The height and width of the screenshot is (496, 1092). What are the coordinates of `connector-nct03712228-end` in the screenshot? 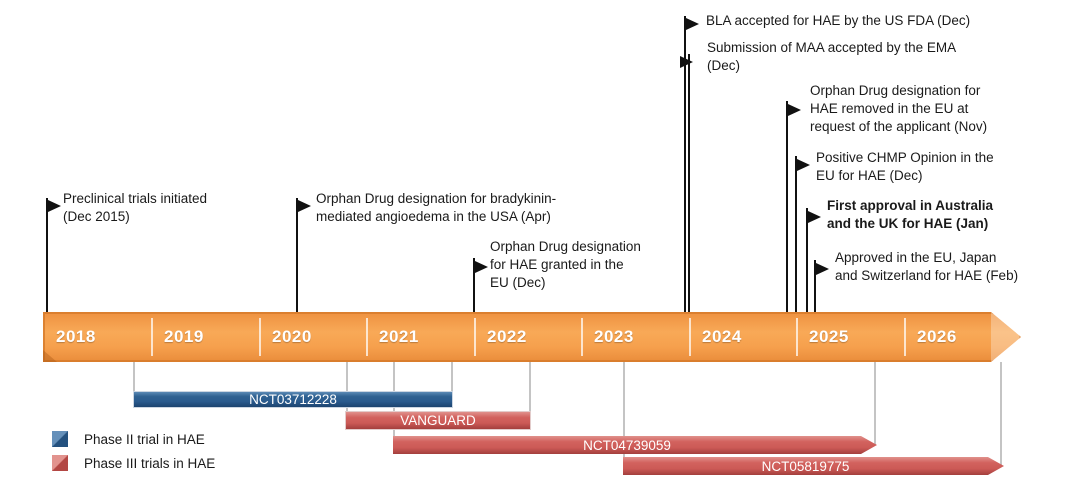 It's located at (452, 376).